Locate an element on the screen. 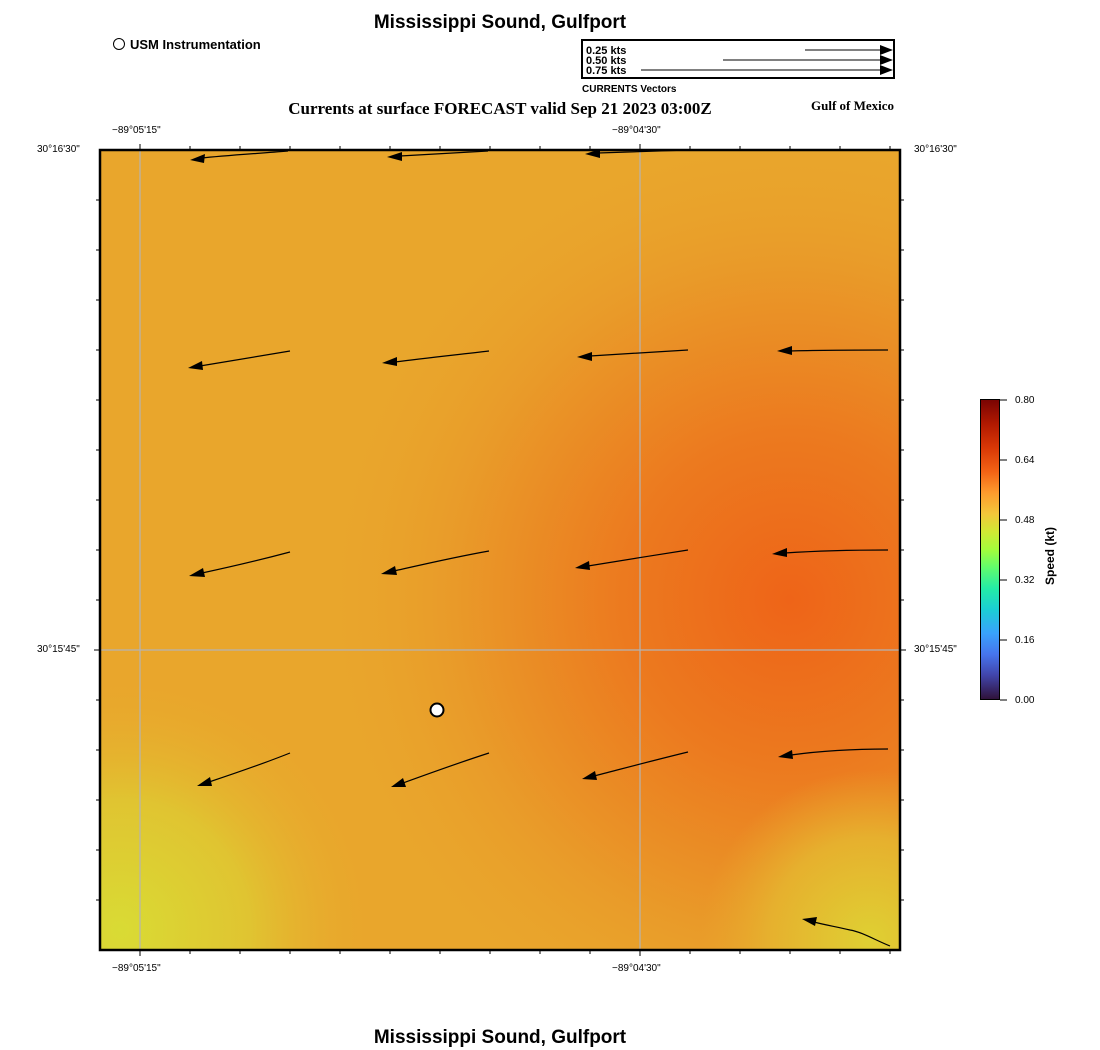 This screenshot has width=1100, height=1050. colorbar-title: Speed (kt) is located at coordinates (1050, 555).